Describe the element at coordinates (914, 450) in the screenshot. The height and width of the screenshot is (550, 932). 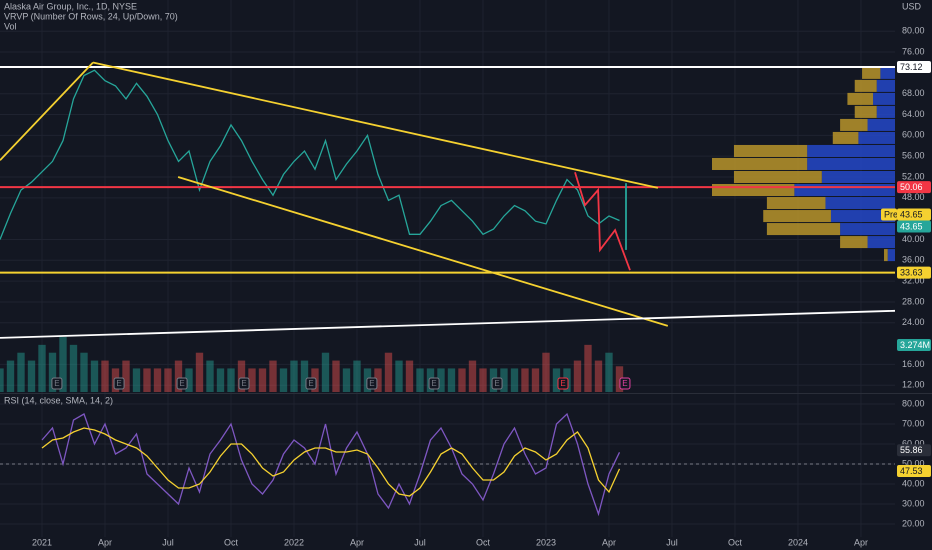
I see `rsi-tag-bg` at that location.